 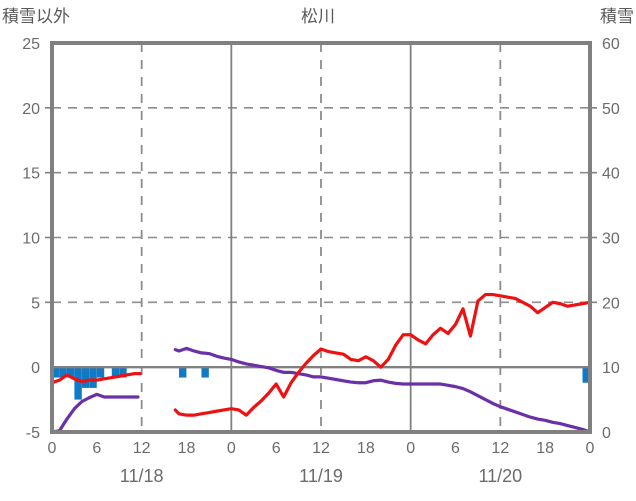 I want to click on temperature-line, so click(x=96, y=378).